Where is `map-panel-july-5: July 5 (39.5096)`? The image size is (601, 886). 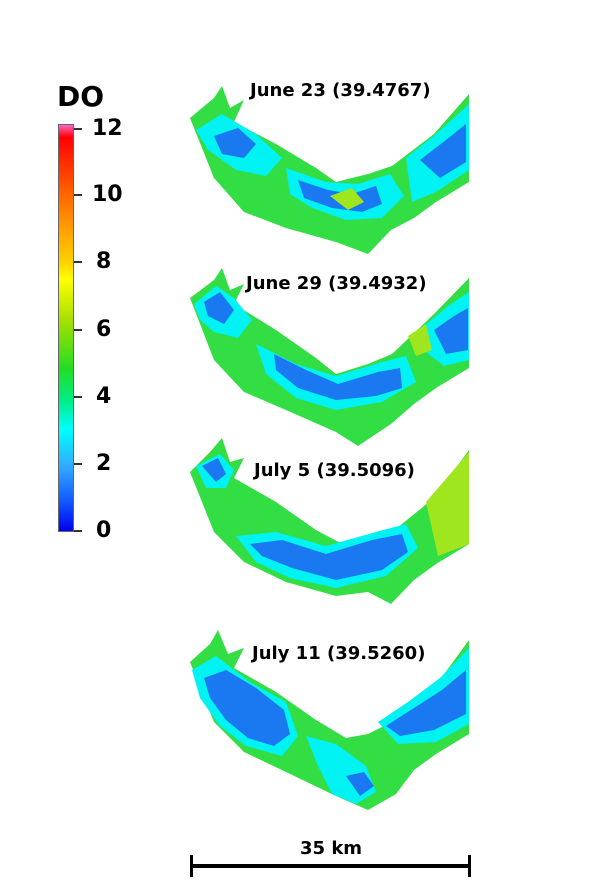
map-panel-july-5: July 5 (39.5096) is located at coordinates (328, 526).